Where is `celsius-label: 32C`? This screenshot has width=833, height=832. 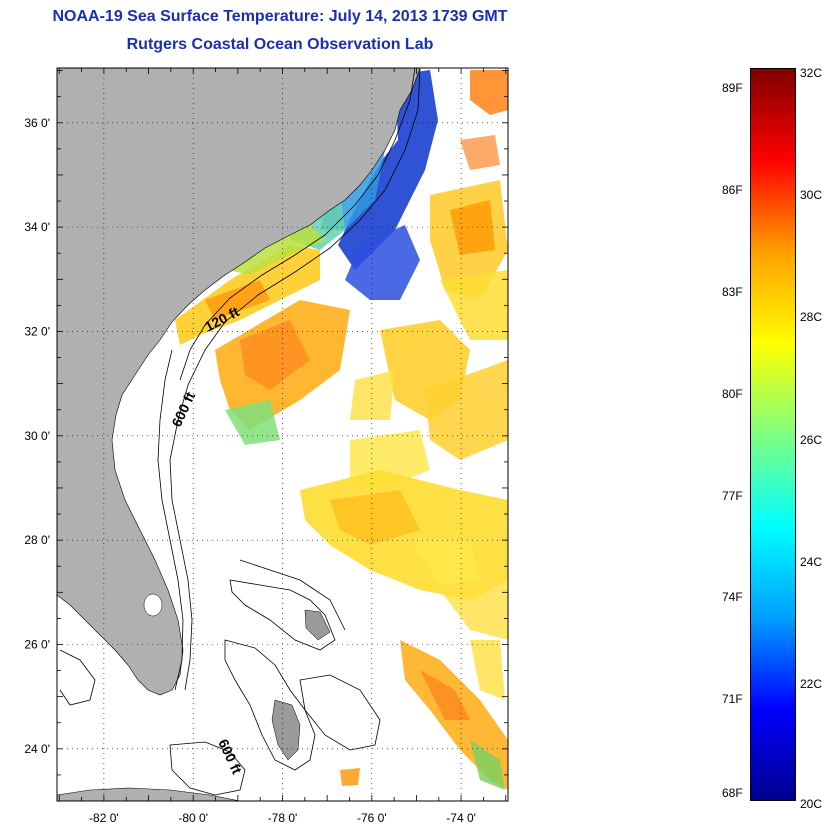 celsius-label: 32C is located at coordinates (811, 73).